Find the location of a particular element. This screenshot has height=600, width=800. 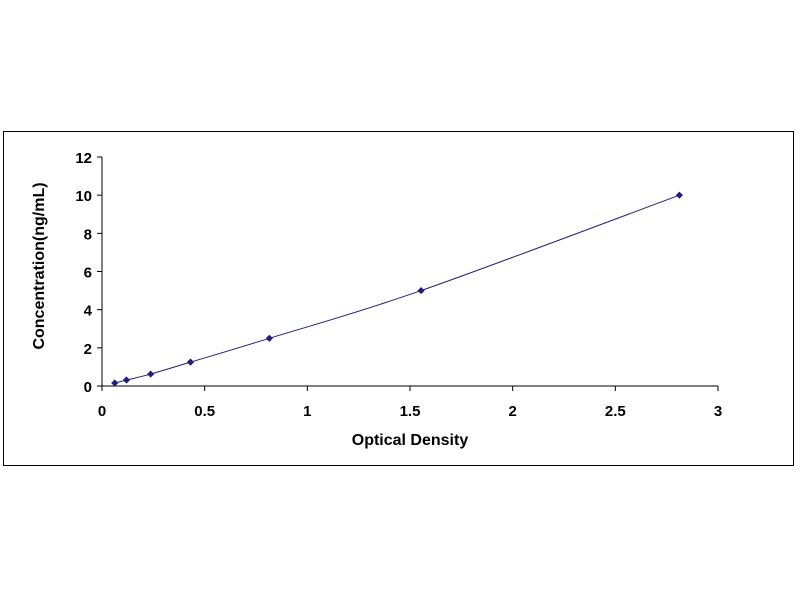

x-tick-label: 1.5 is located at coordinates (410, 411).